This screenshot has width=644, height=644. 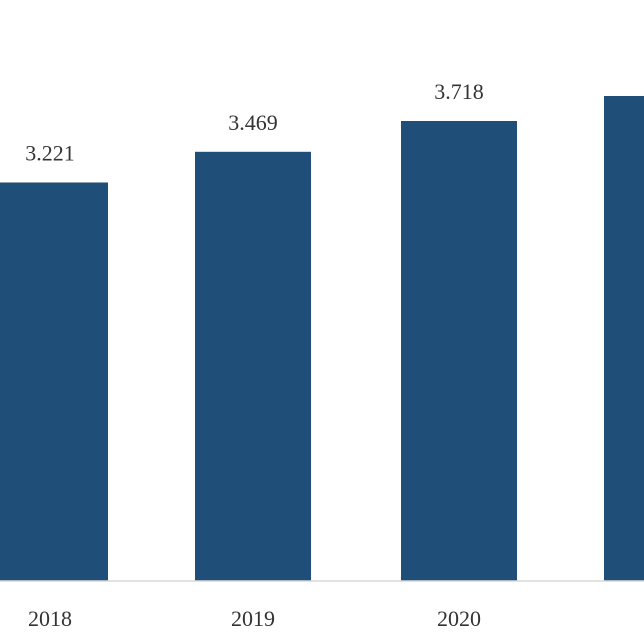 I want to click on x-tick-label-2018: 2018, so click(x=50, y=618).